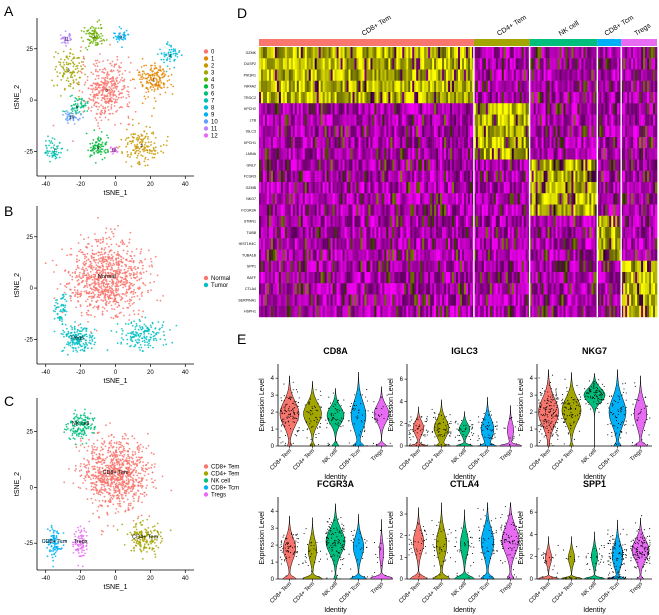  Describe the element at coordinates (218, 496) in the screenshot. I see `legend-label: Tregs` at that location.